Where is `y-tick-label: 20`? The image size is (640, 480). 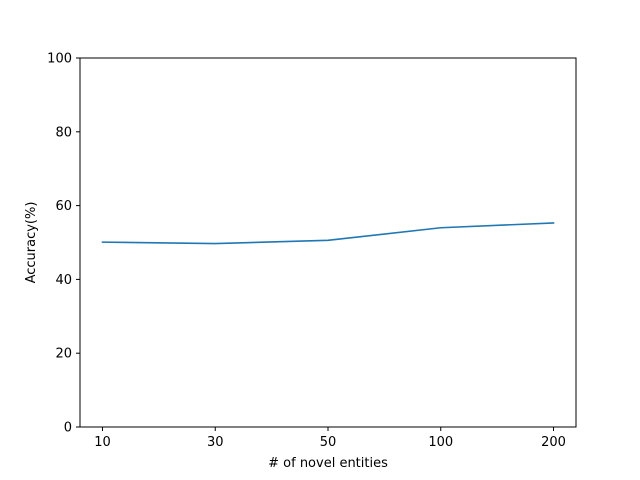
y-tick-label: 20 is located at coordinates (63, 354).